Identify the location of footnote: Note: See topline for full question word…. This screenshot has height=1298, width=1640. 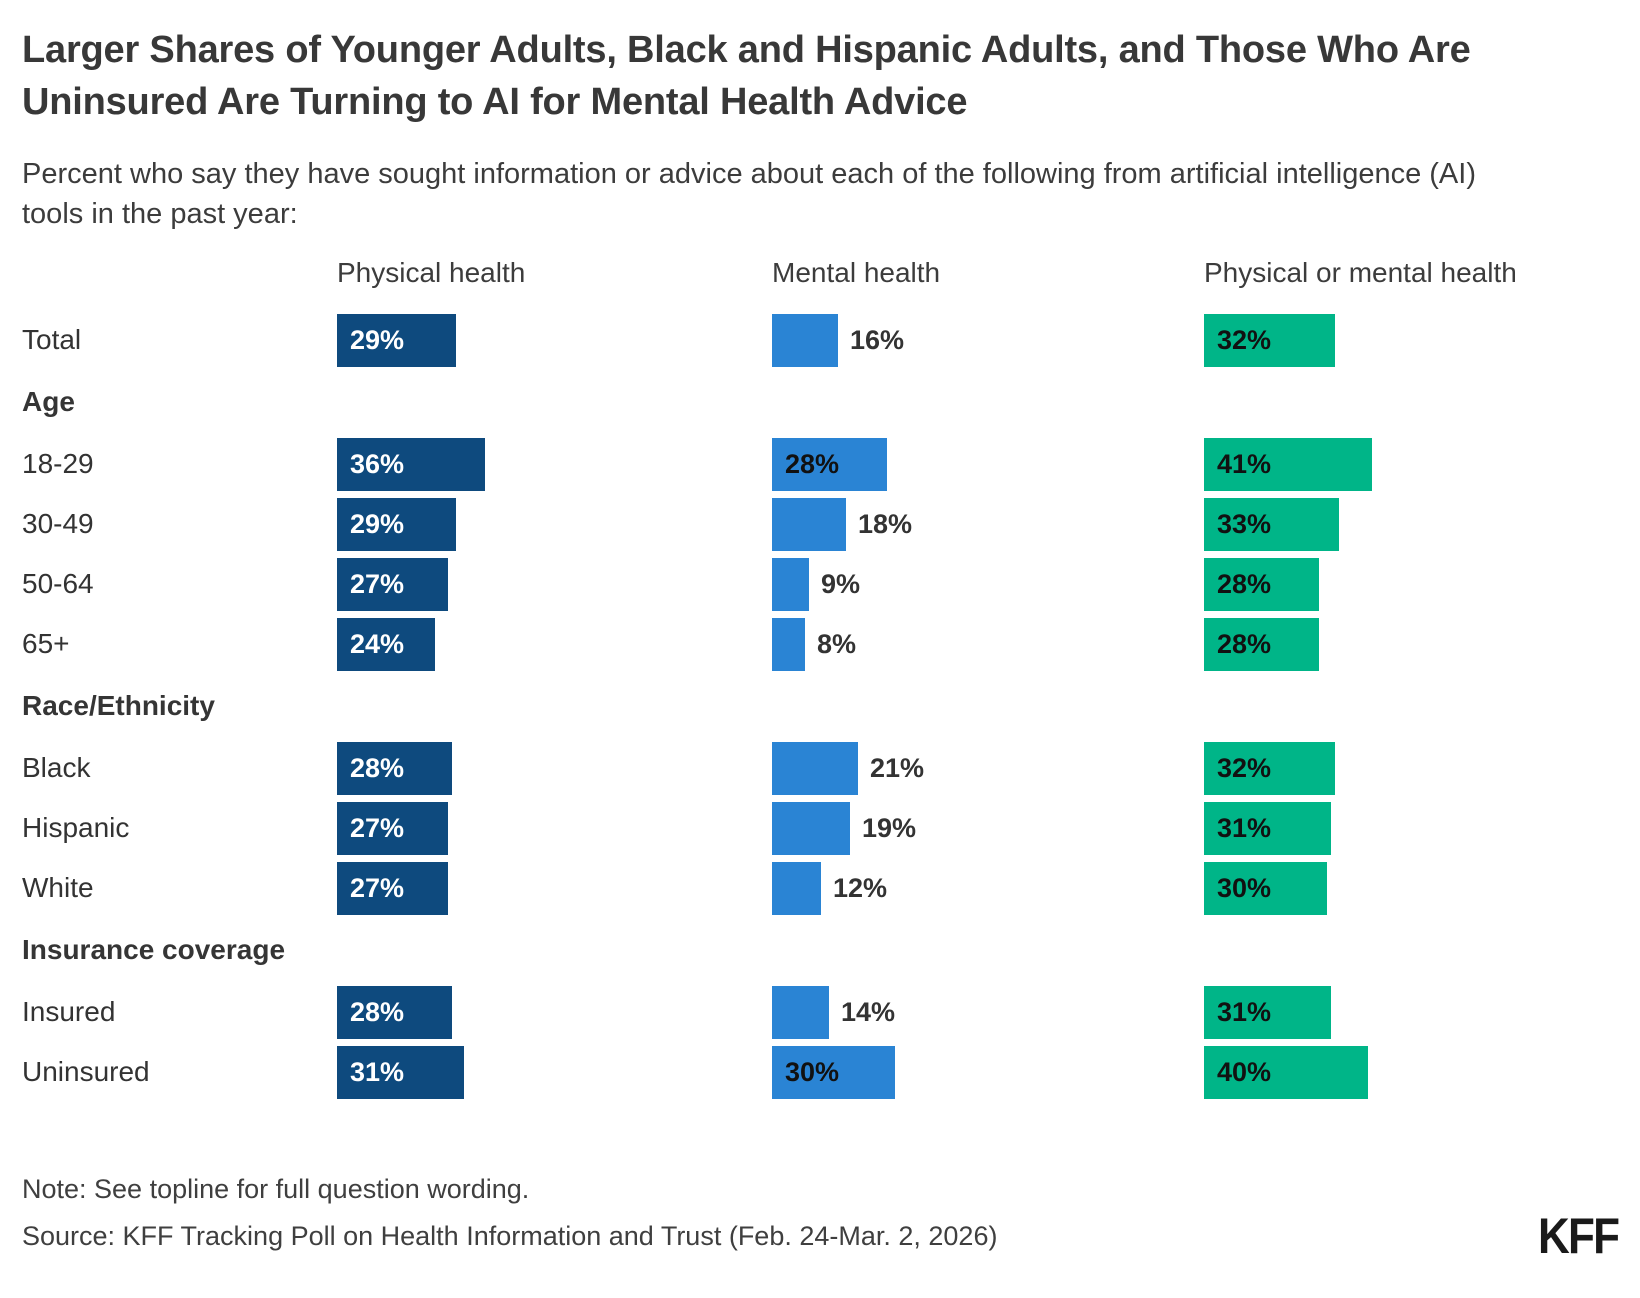
(276, 1189).